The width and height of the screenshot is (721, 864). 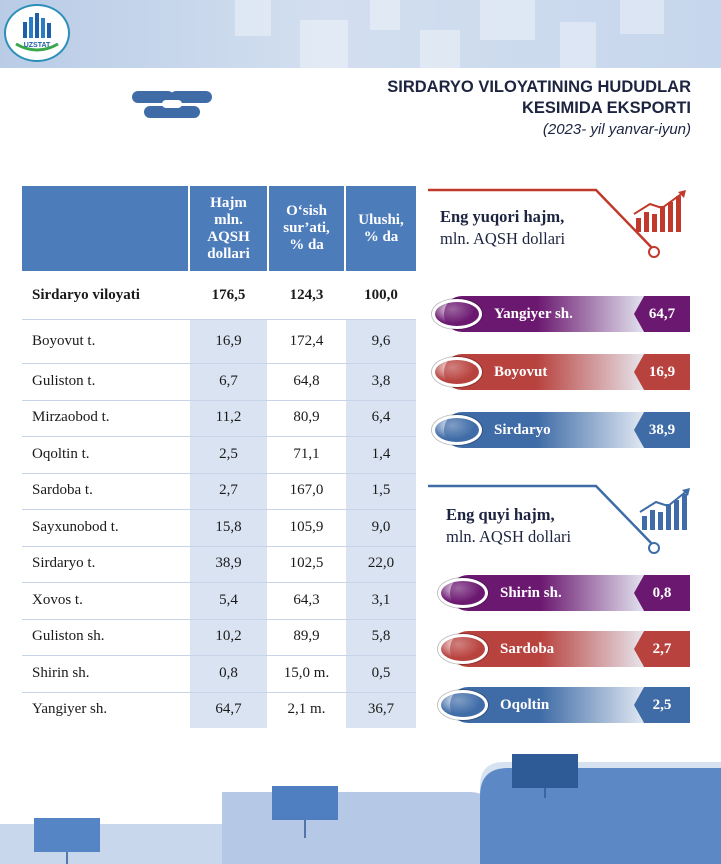 What do you see at coordinates (228, 340) in the screenshot?
I see `cell-volume: 16,9` at bounding box center [228, 340].